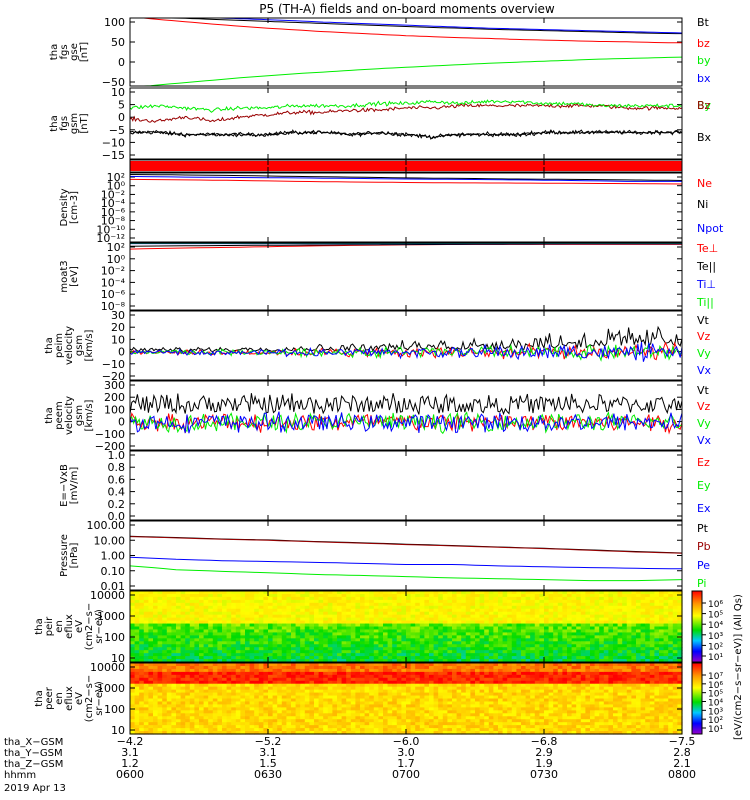  I want to click on colorbar-tick-label: 10⁴, so click(715, 626).